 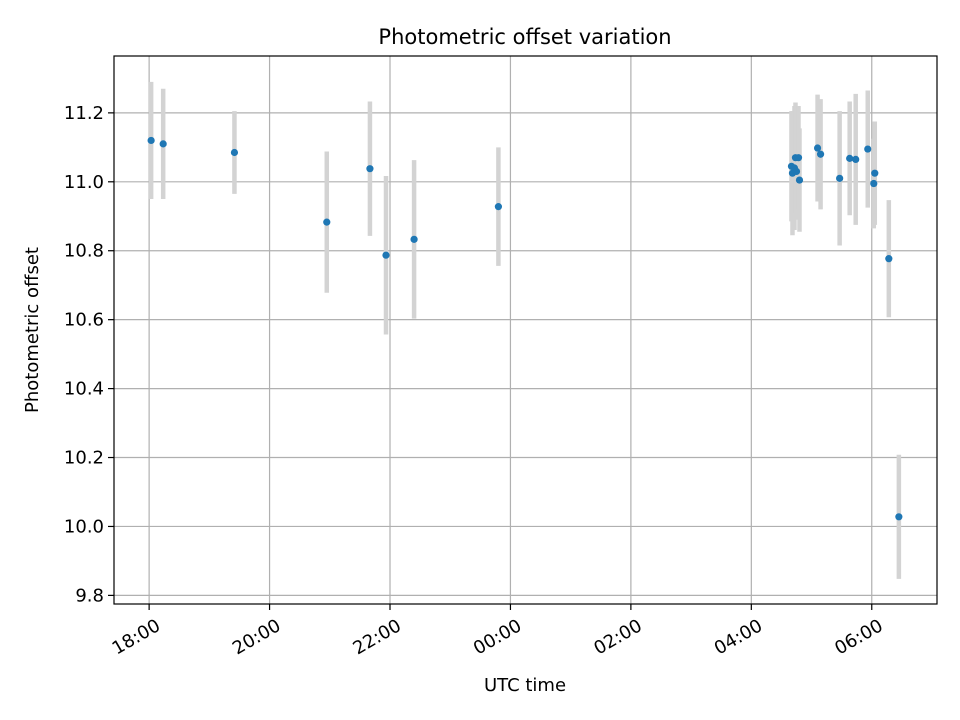 What do you see at coordinates (524, 37) in the screenshot?
I see `chart-title: Photometric offset variation` at bounding box center [524, 37].